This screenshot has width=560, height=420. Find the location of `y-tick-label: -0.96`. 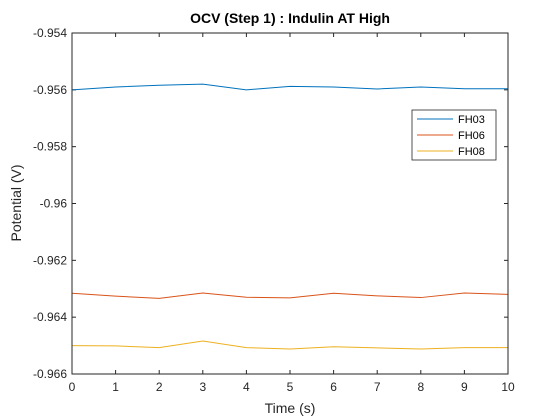

y-tick-label: -0.96 is located at coordinates (54, 204).